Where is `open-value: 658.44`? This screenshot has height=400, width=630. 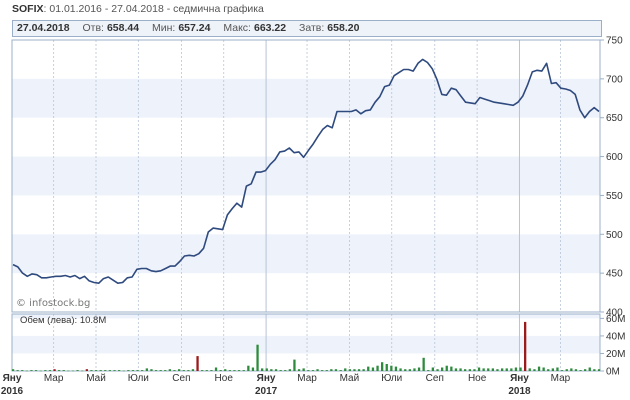 open-value: 658.44 is located at coordinates (123, 28).